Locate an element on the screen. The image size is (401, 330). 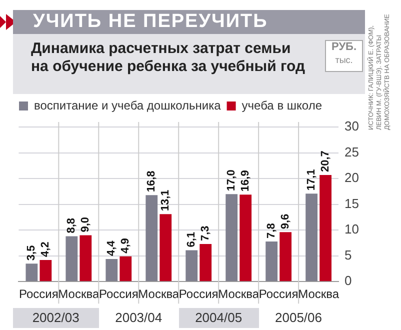
chart-subtitle: Динамика расчетных затрат семьи на обучение ребенка за учебный год is located at coordinates (168, 58).